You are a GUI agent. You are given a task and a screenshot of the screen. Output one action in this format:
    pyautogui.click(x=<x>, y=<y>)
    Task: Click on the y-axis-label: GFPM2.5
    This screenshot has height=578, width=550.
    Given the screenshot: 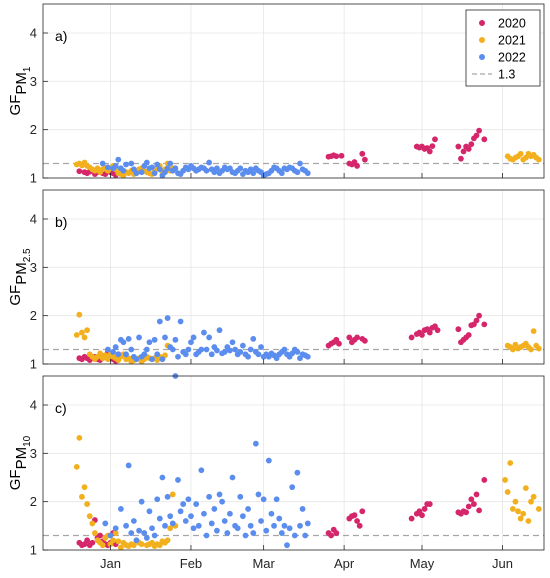 What is the action you would take?
    pyautogui.click(x=20, y=277)
    